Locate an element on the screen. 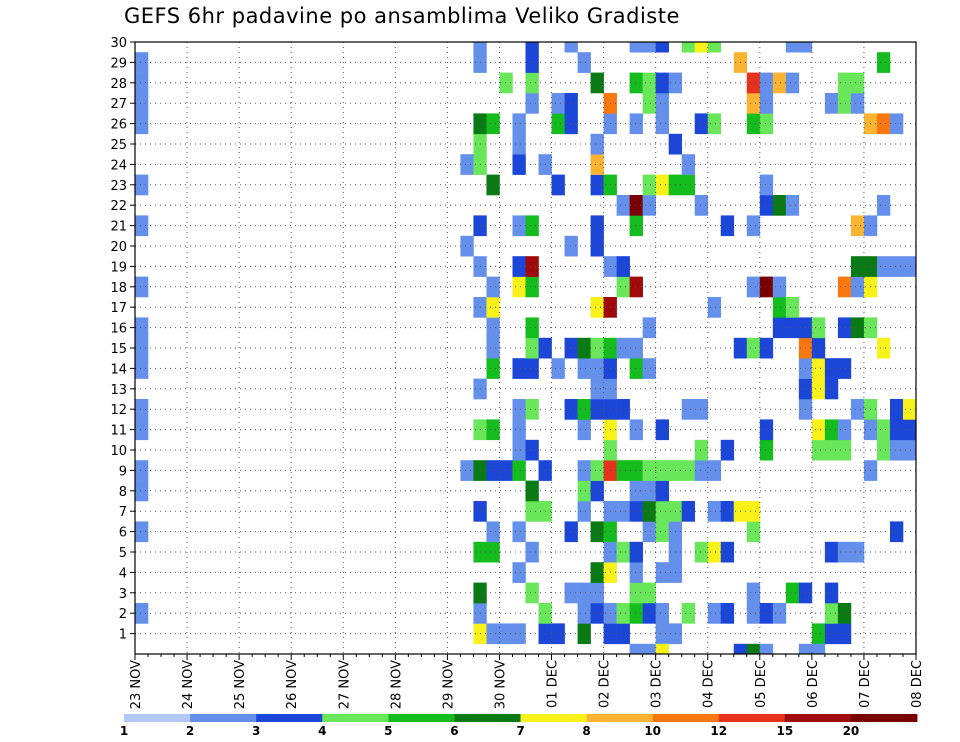 Image resolution: width=960 pixels, height=742 pixels. y-tick-label: 23 is located at coordinates (118, 186).